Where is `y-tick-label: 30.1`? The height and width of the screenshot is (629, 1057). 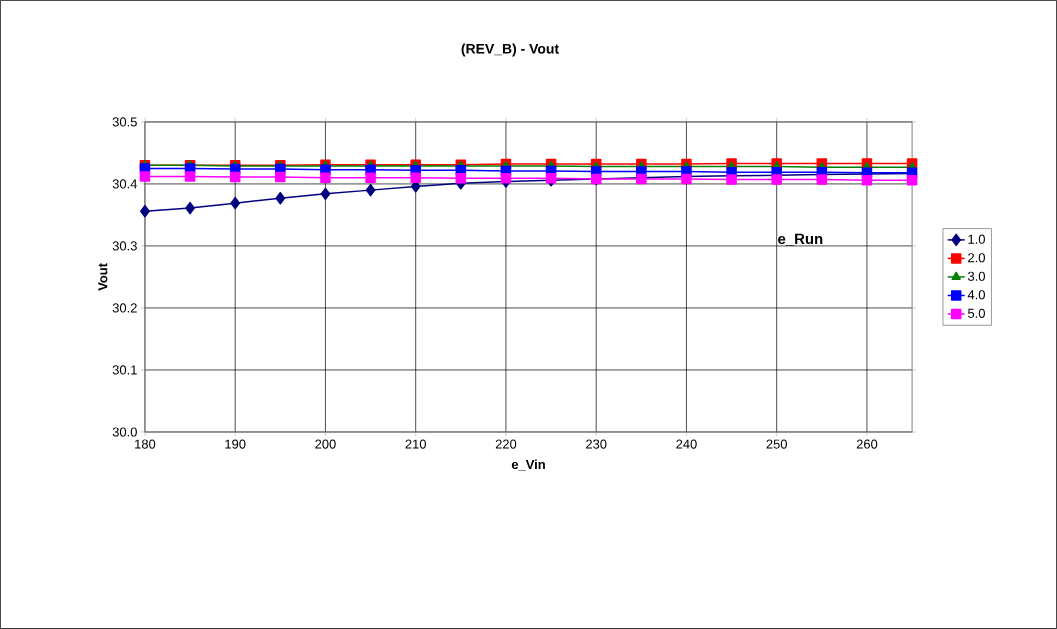 y-tick-label: 30.1 is located at coordinates (124, 370).